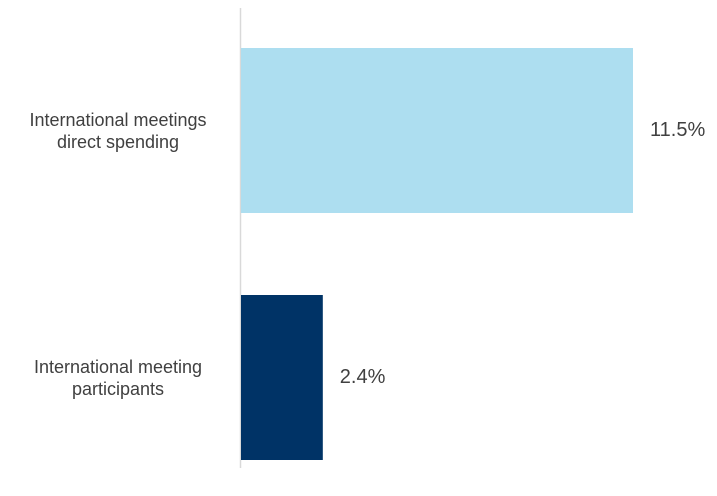 The height and width of the screenshot is (496, 717). Describe the element at coordinates (678, 129) in the screenshot. I see `data-label-0: 11.5%` at that location.